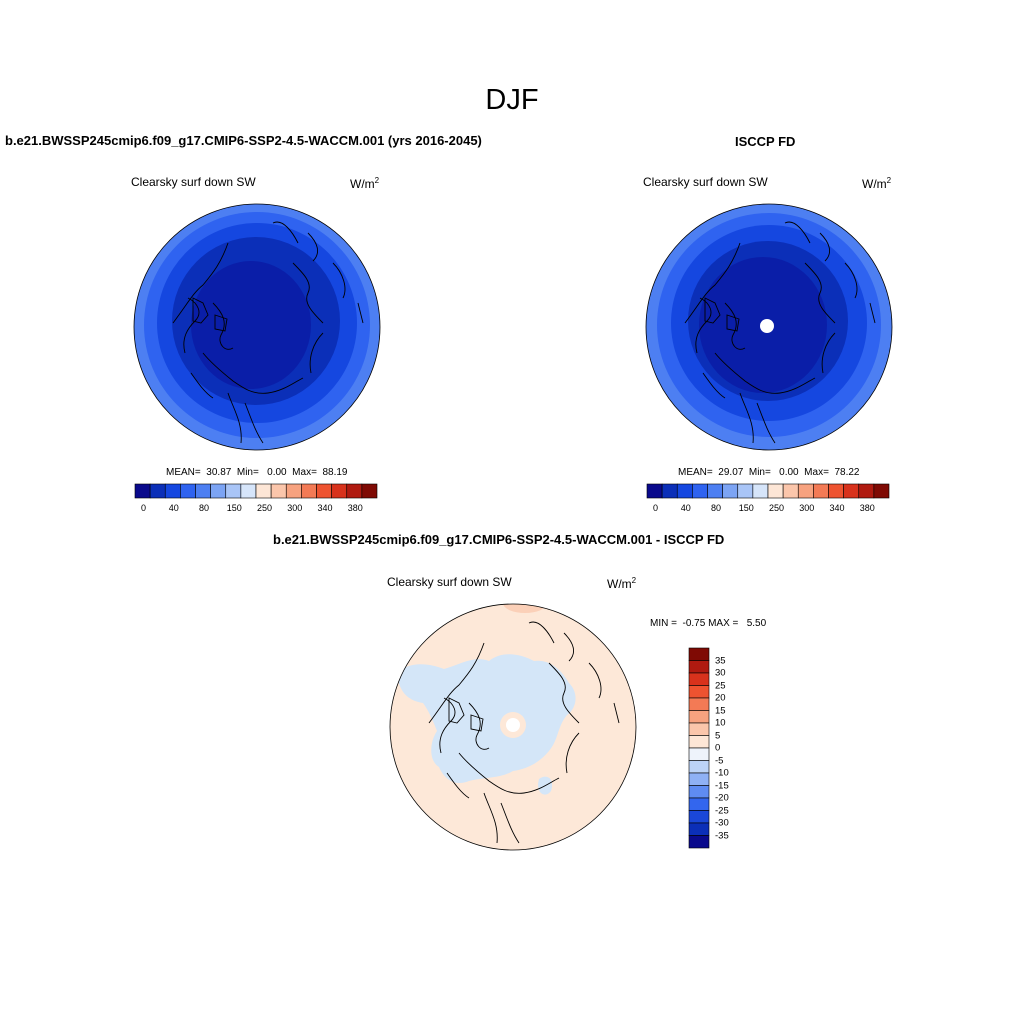 This screenshot has width=1024, height=1024. Describe the element at coordinates (365, 183) in the screenshot. I see `left-units-label: W/m2` at that location.